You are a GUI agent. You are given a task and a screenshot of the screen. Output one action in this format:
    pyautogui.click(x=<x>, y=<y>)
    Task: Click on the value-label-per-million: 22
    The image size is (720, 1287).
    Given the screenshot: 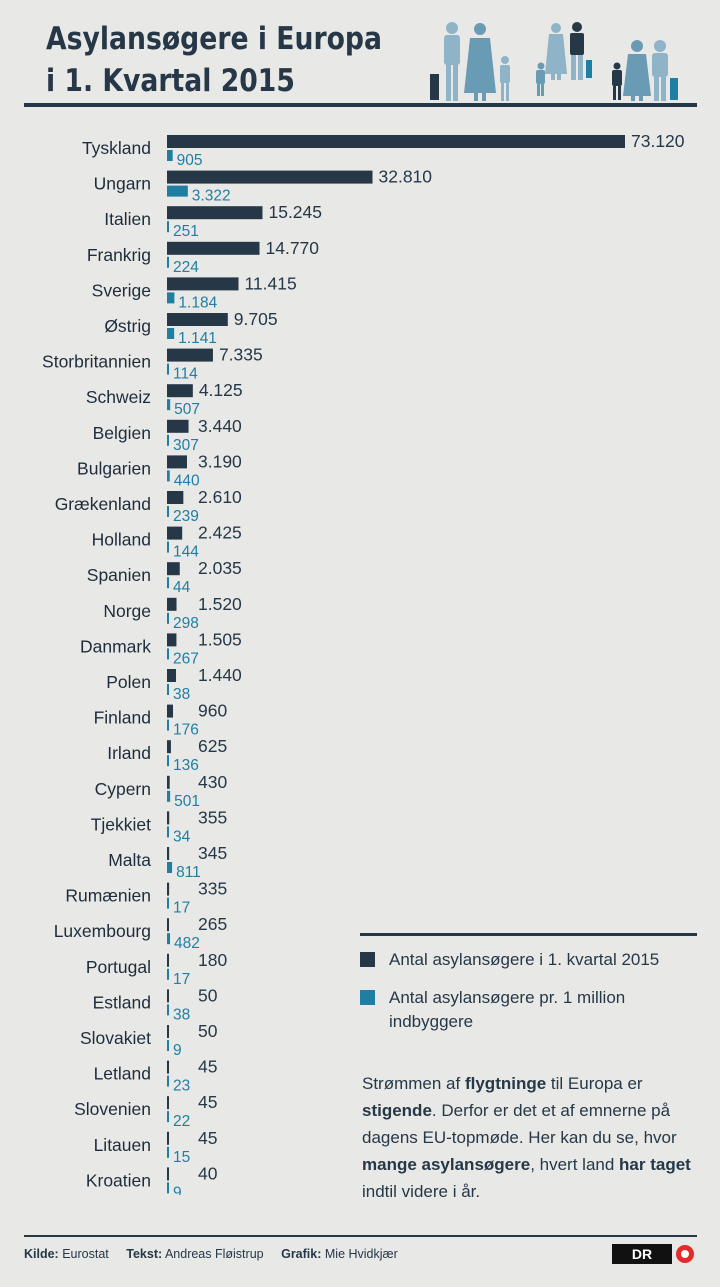 What is the action you would take?
    pyautogui.click(x=181, y=1121)
    